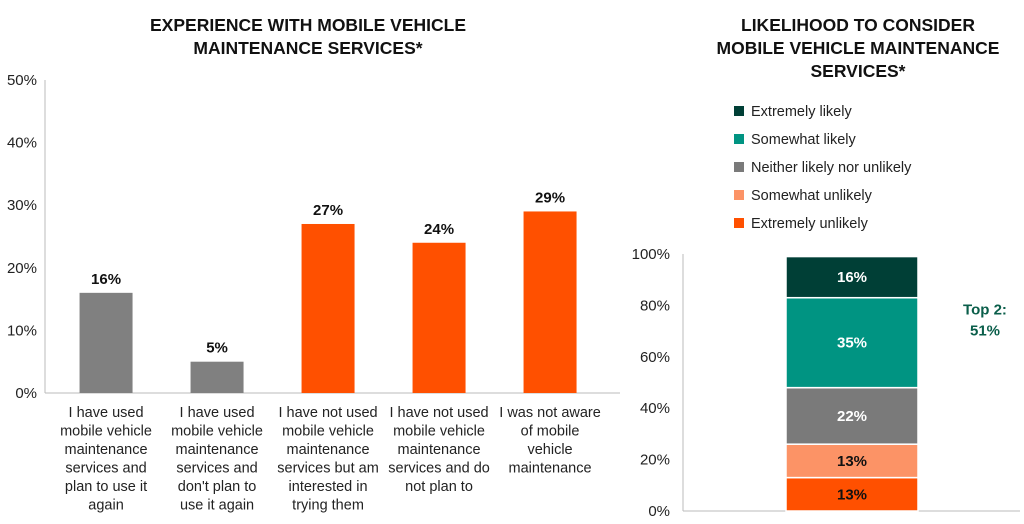  What do you see at coordinates (655, 357) in the screenshot?
I see `y-tick-label: 60%` at bounding box center [655, 357].